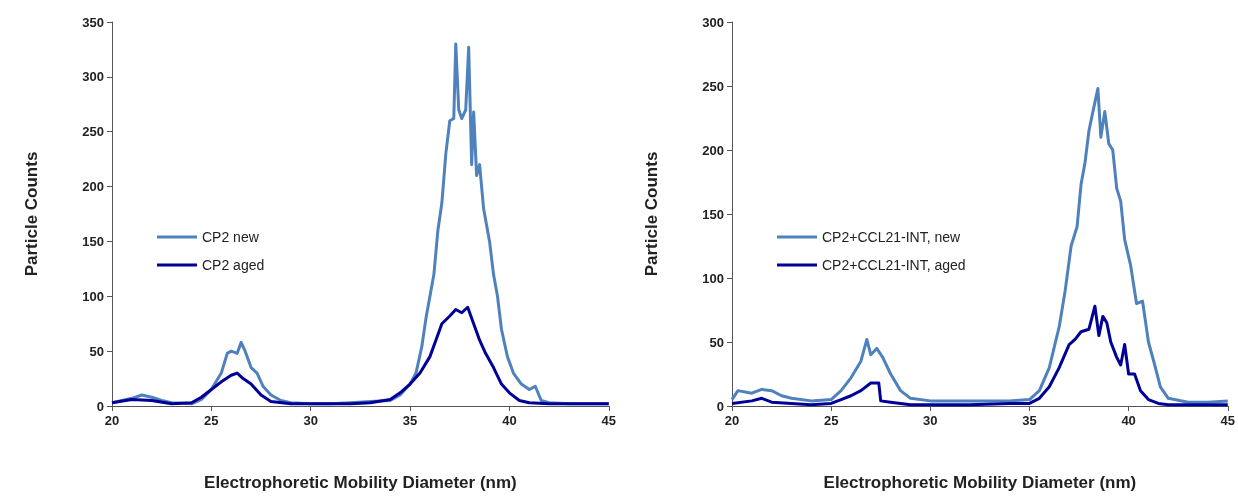 The width and height of the screenshot is (1238, 502). Describe the element at coordinates (894, 265) in the screenshot. I see `legend-label: CP2+CCL21-INT, aged` at that location.